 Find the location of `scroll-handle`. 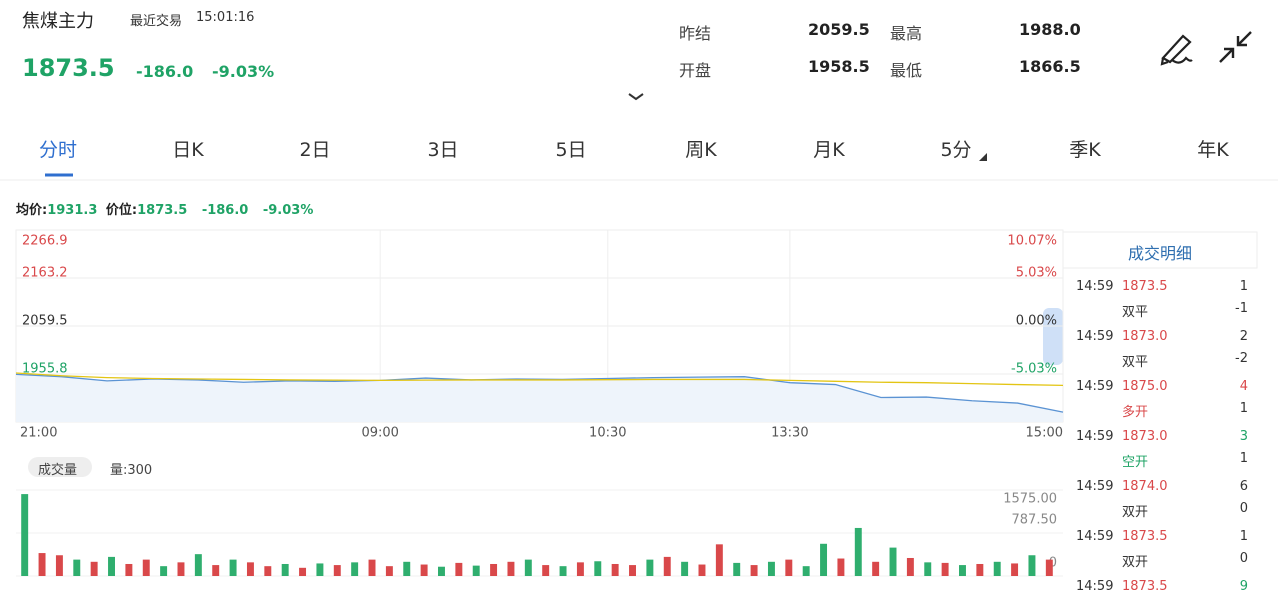

scroll-handle is located at coordinates (1053, 336).